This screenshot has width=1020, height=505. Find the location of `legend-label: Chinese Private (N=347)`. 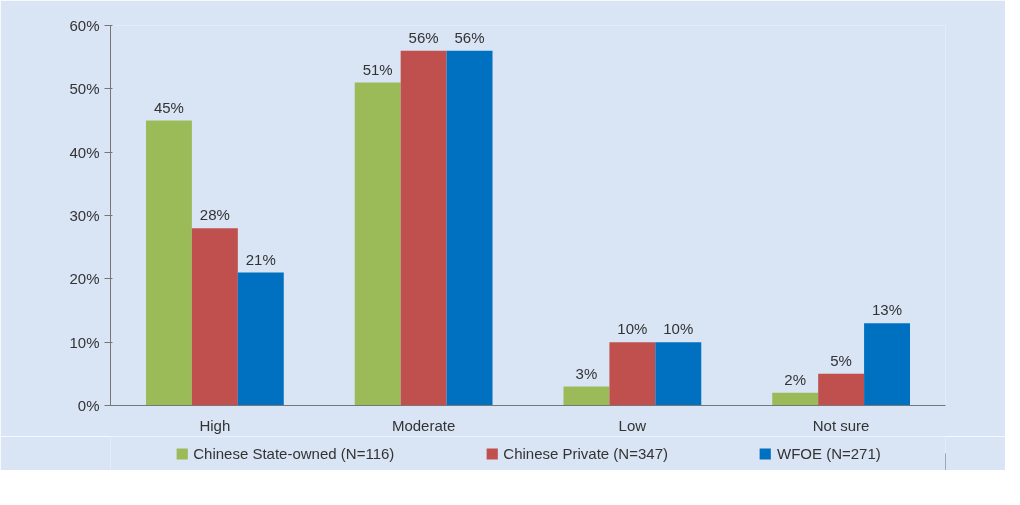

legend-label: Chinese Private (N=347) is located at coordinates (585, 453).